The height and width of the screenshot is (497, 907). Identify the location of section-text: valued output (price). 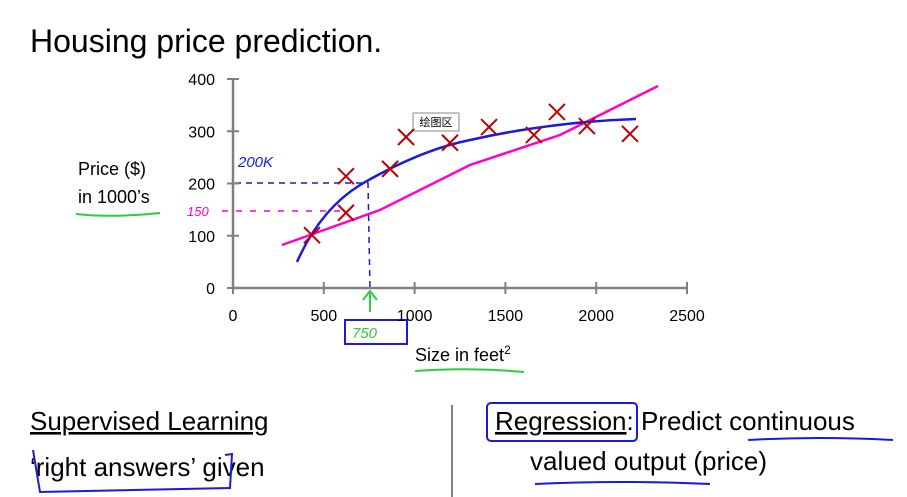
(648, 461).